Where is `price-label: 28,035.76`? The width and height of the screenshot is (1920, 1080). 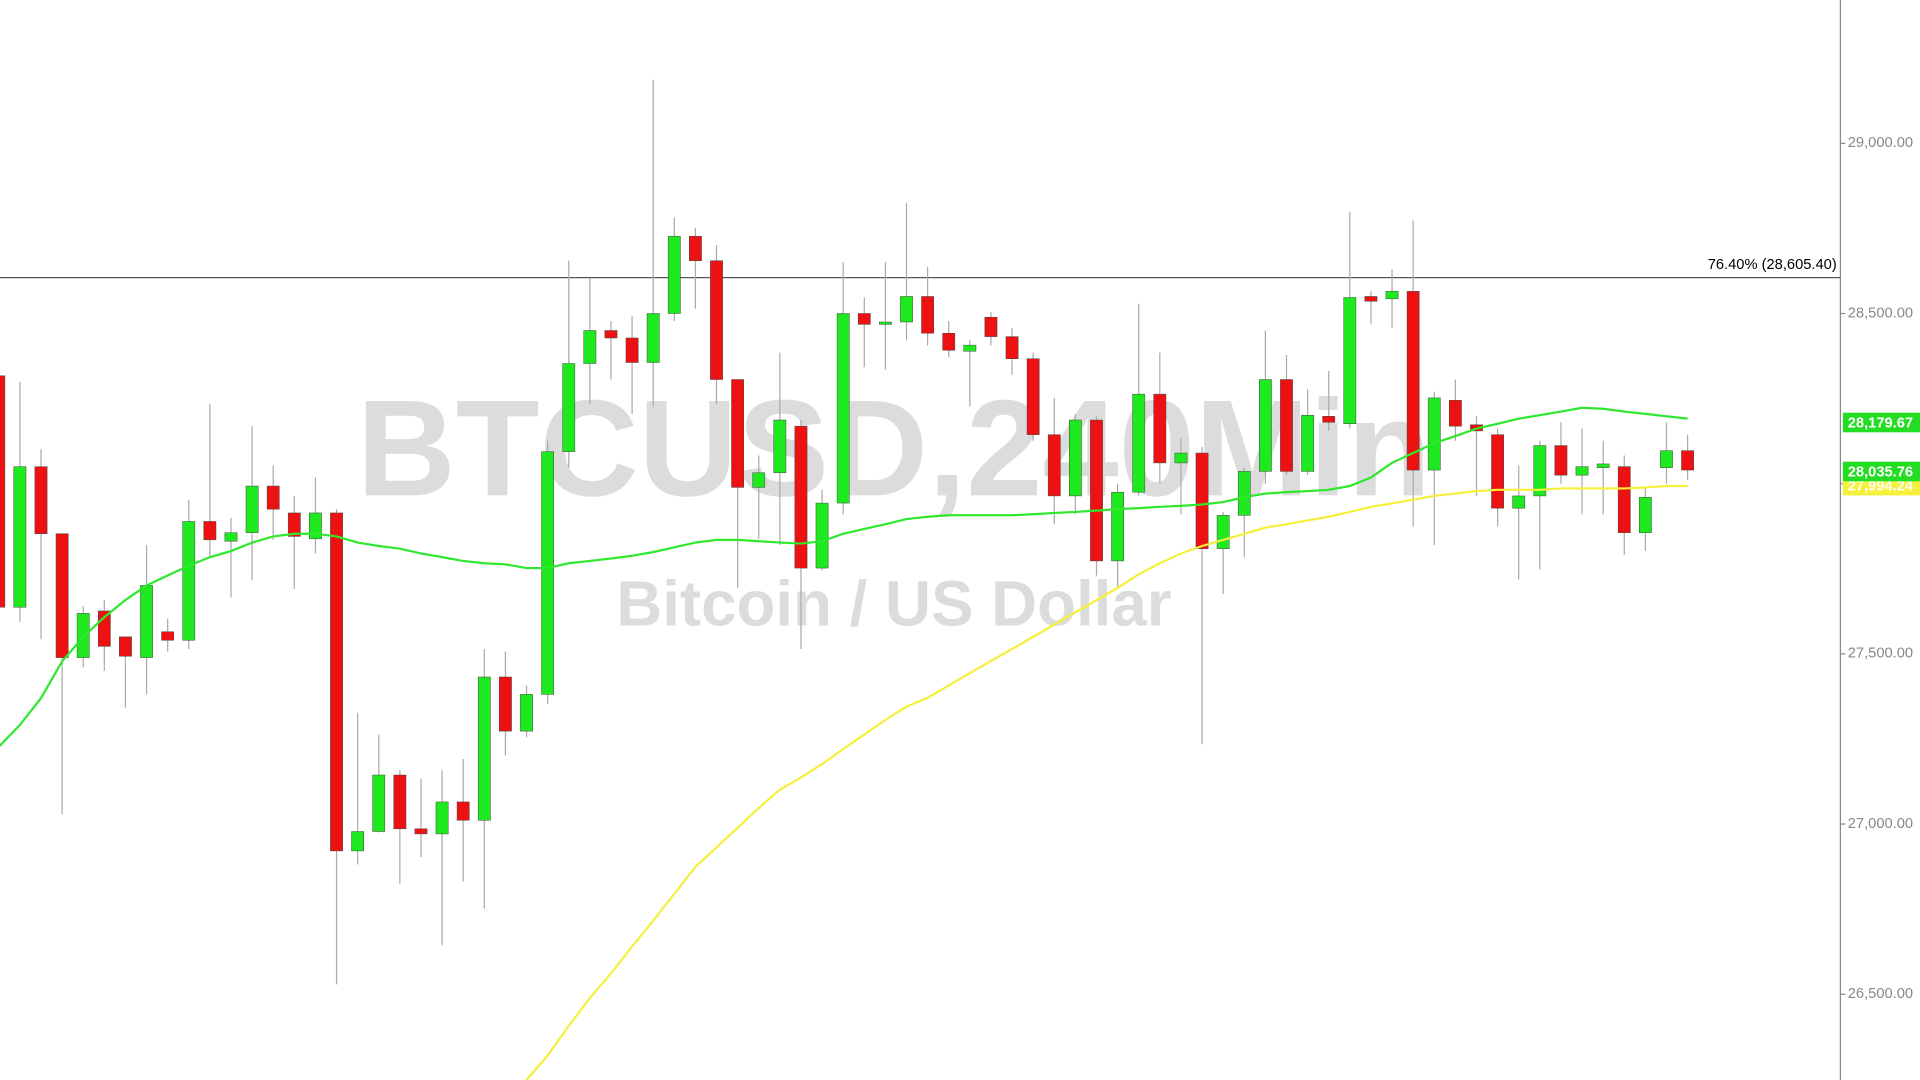 price-label: 28,035.76 is located at coordinates (1880, 473).